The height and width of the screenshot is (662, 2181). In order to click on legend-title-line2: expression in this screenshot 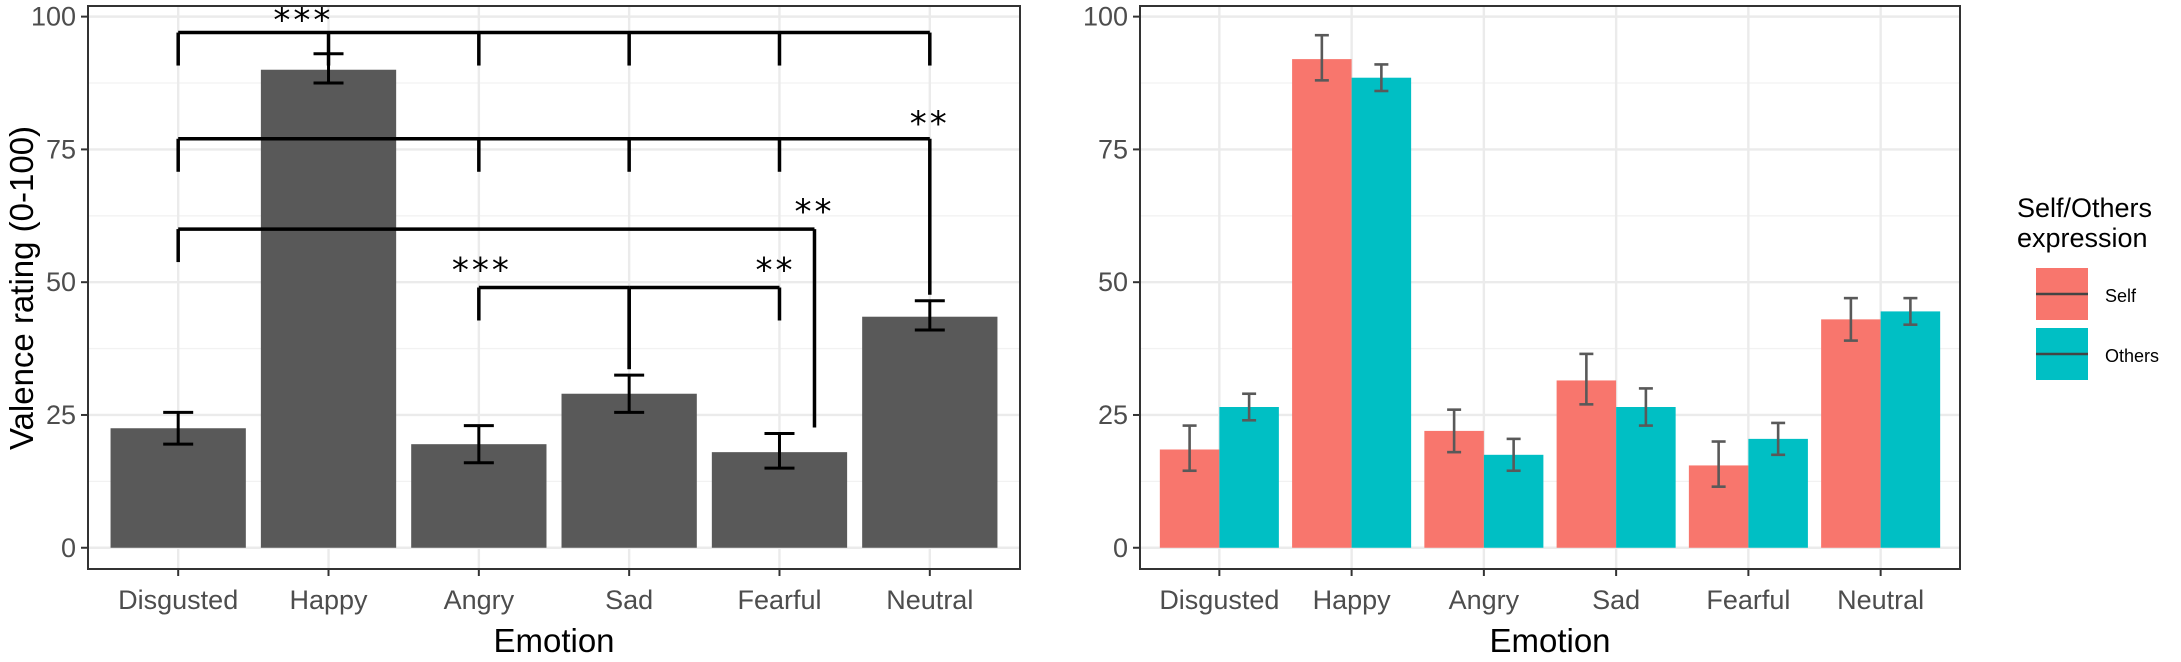, I will do `click(2082, 238)`.